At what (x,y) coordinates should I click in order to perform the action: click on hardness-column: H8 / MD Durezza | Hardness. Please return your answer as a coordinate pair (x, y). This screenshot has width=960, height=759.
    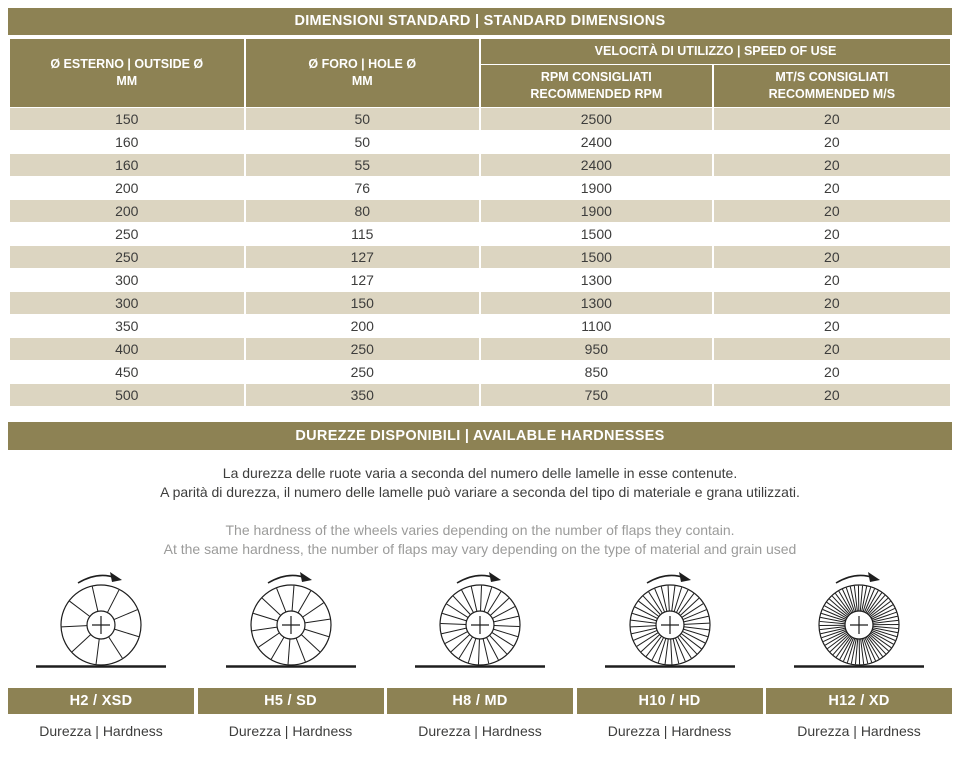
    Looking at the image, I should click on (480, 654).